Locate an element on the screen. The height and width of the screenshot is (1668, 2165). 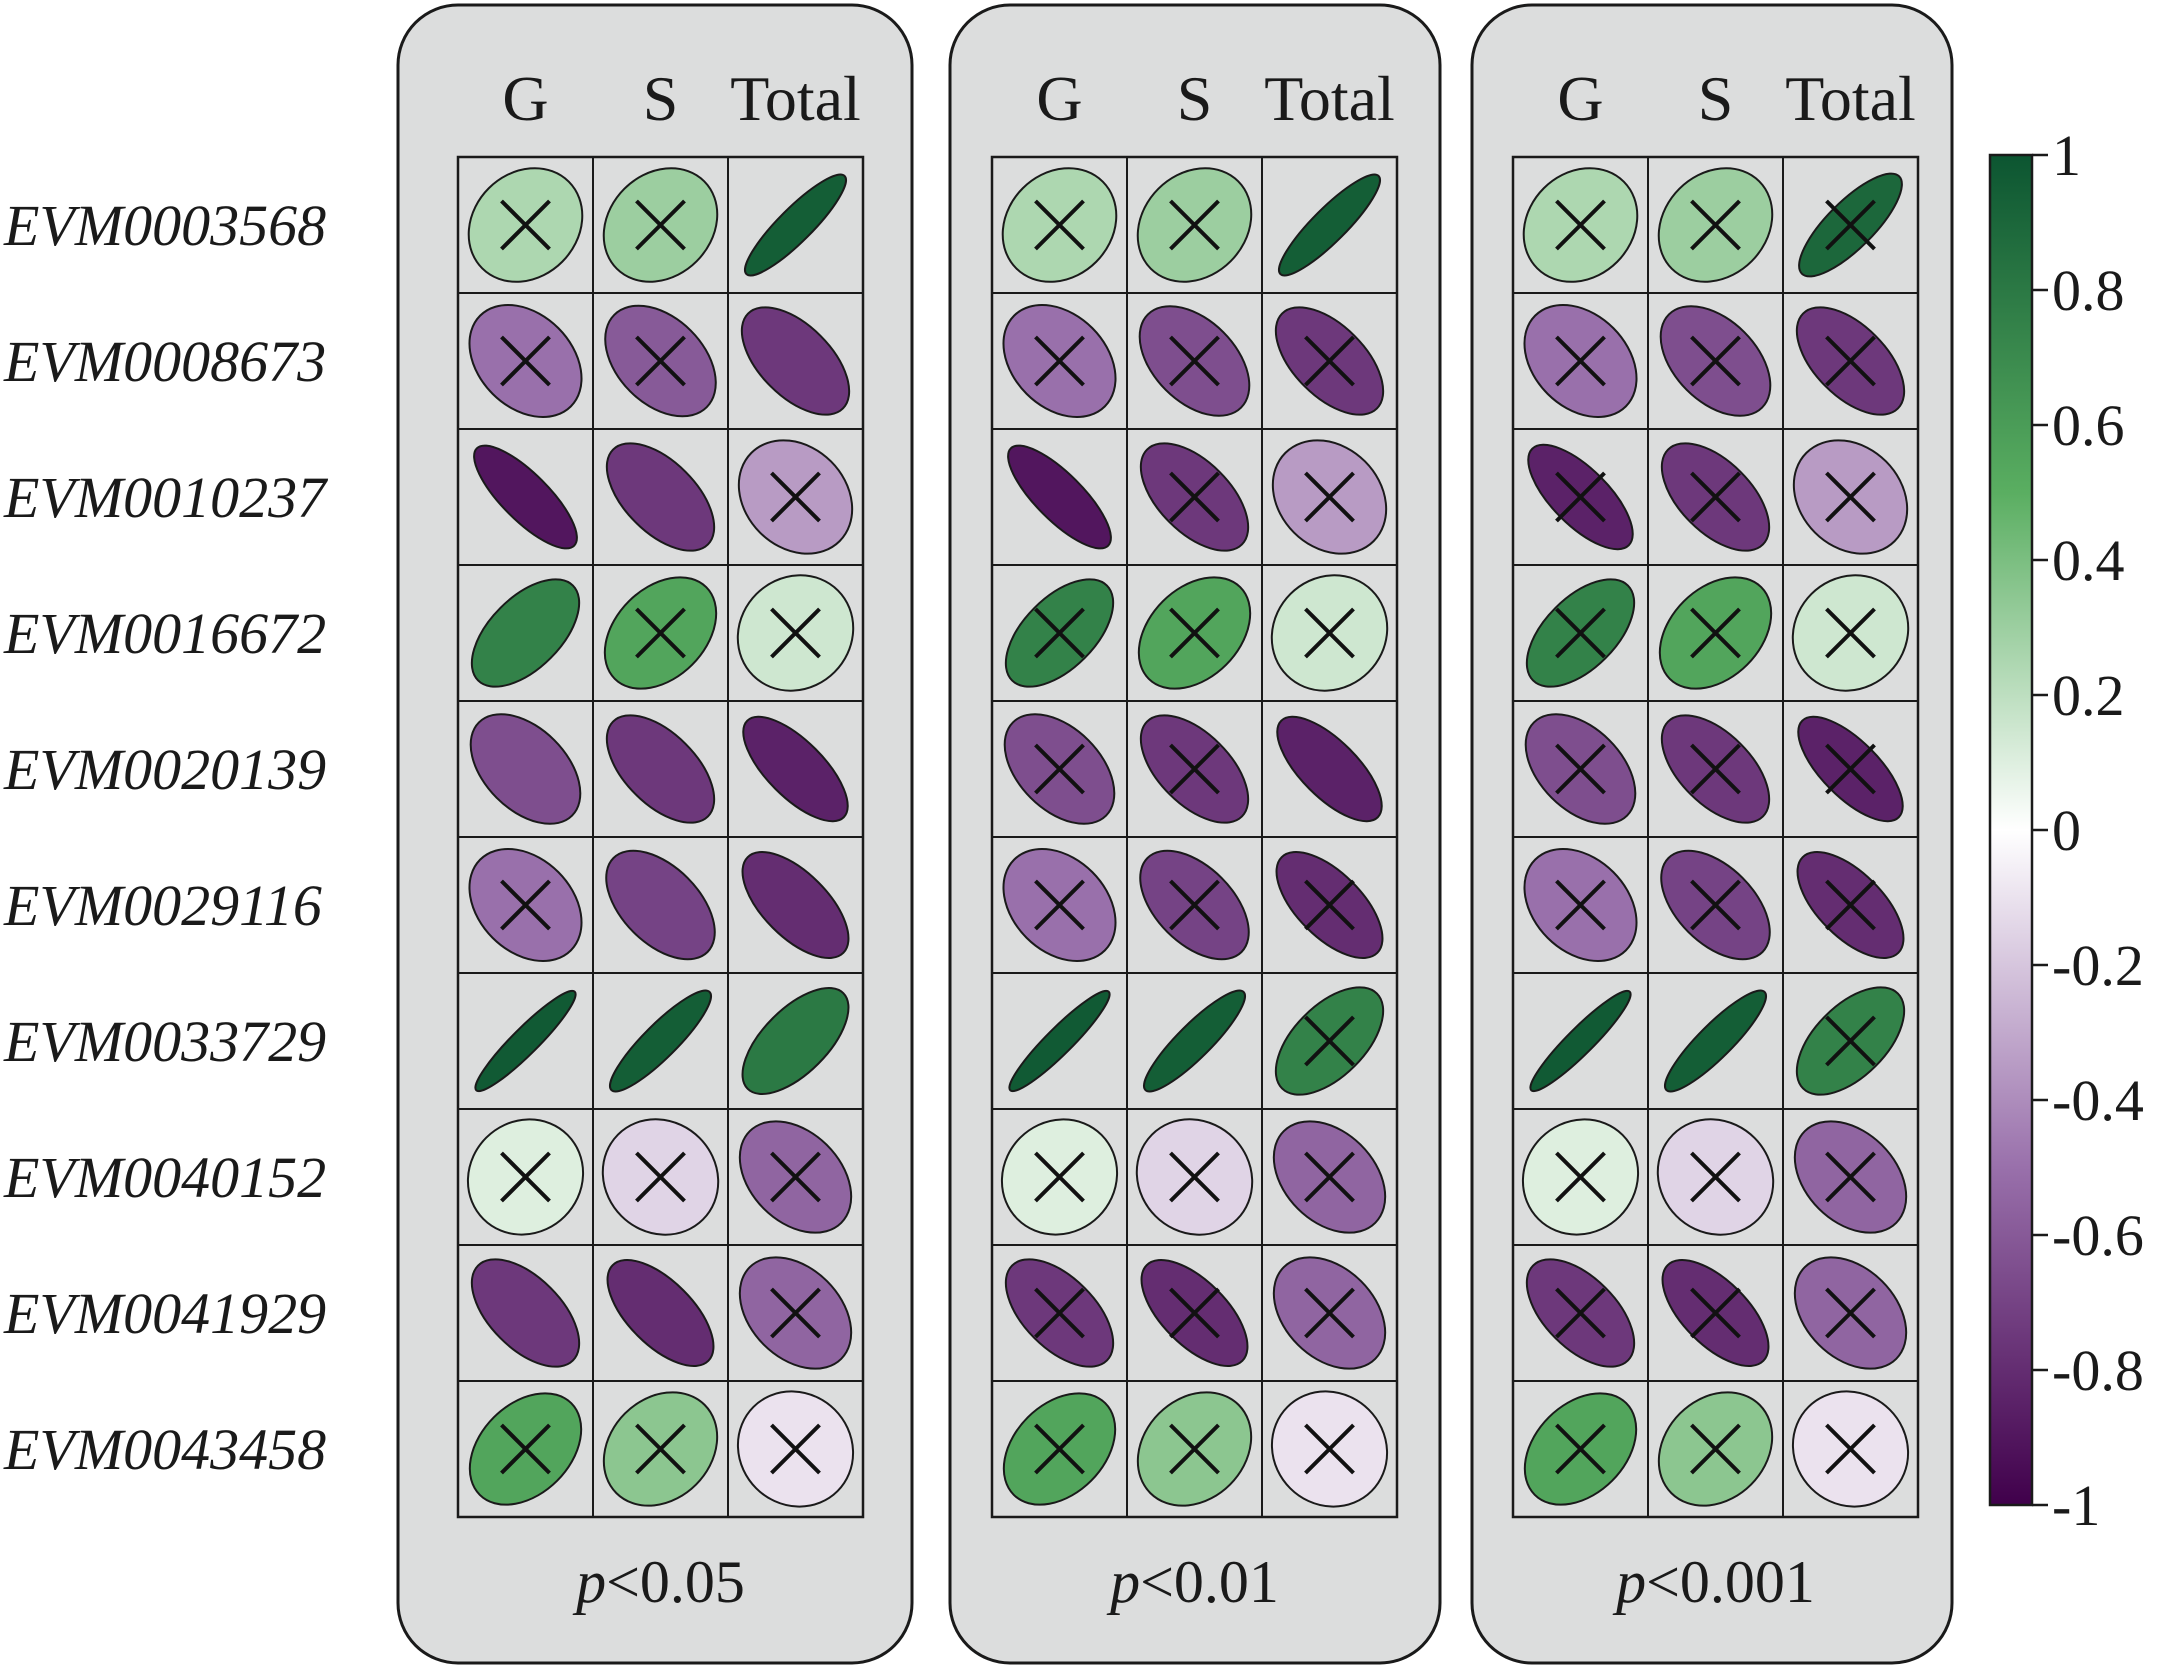
colorbar: 1 0.8 0.6 0.4 0.2 0 -0.2 -0.4 -0.6 -0.8 -1 is located at coordinates (2066, 830).